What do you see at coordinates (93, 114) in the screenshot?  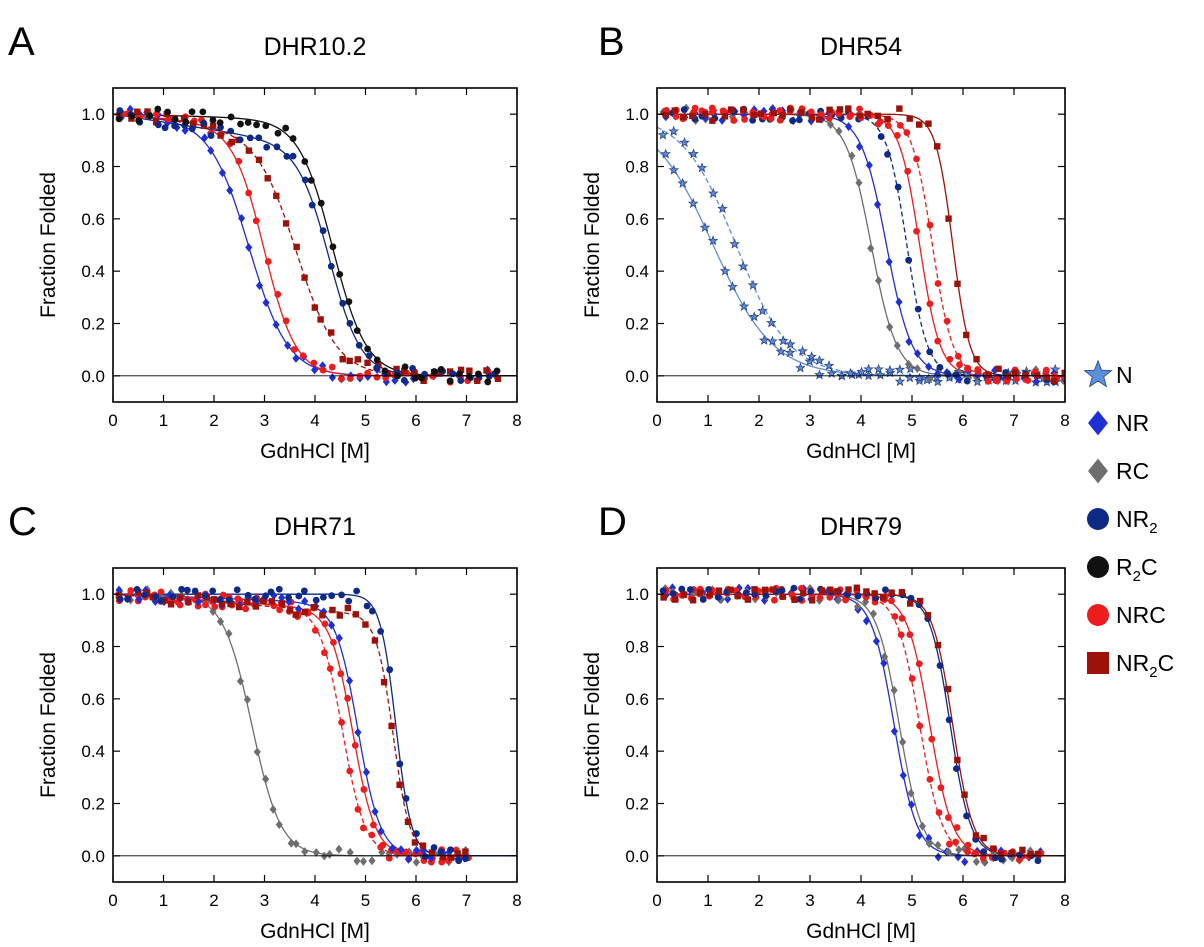 I see `y-tick-label: 1.0` at bounding box center [93, 114].